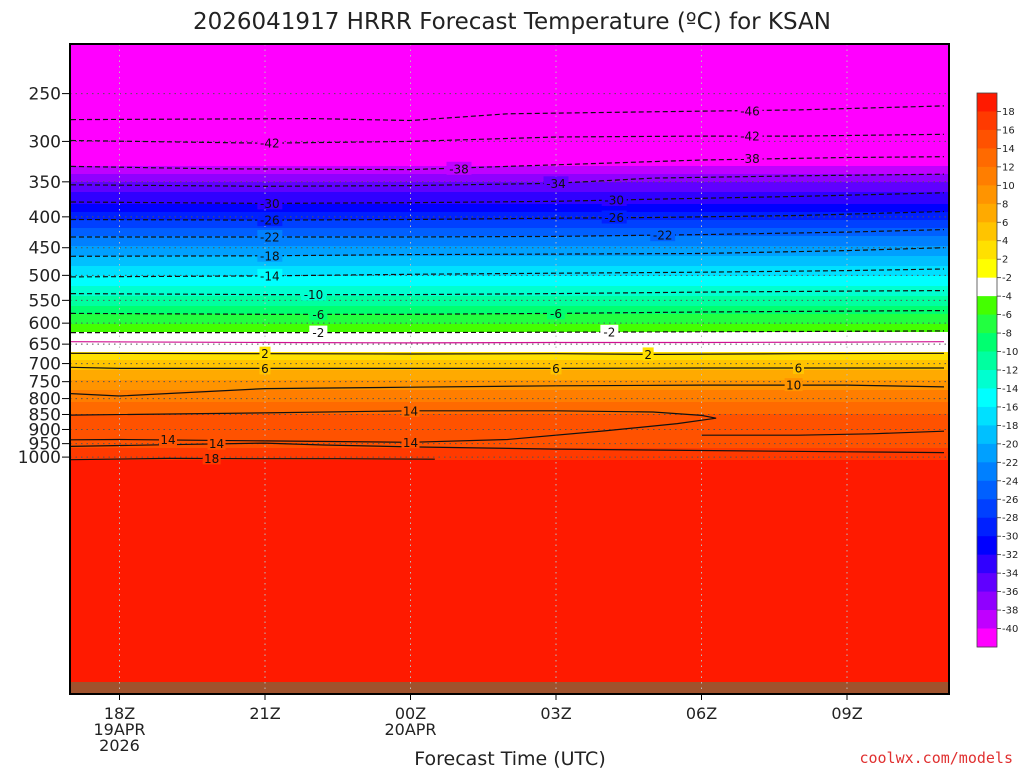  What do you see at coordinates (270, 204) in the screenshot?
I see `contour-label: -30` at bounding box center [270, 204].